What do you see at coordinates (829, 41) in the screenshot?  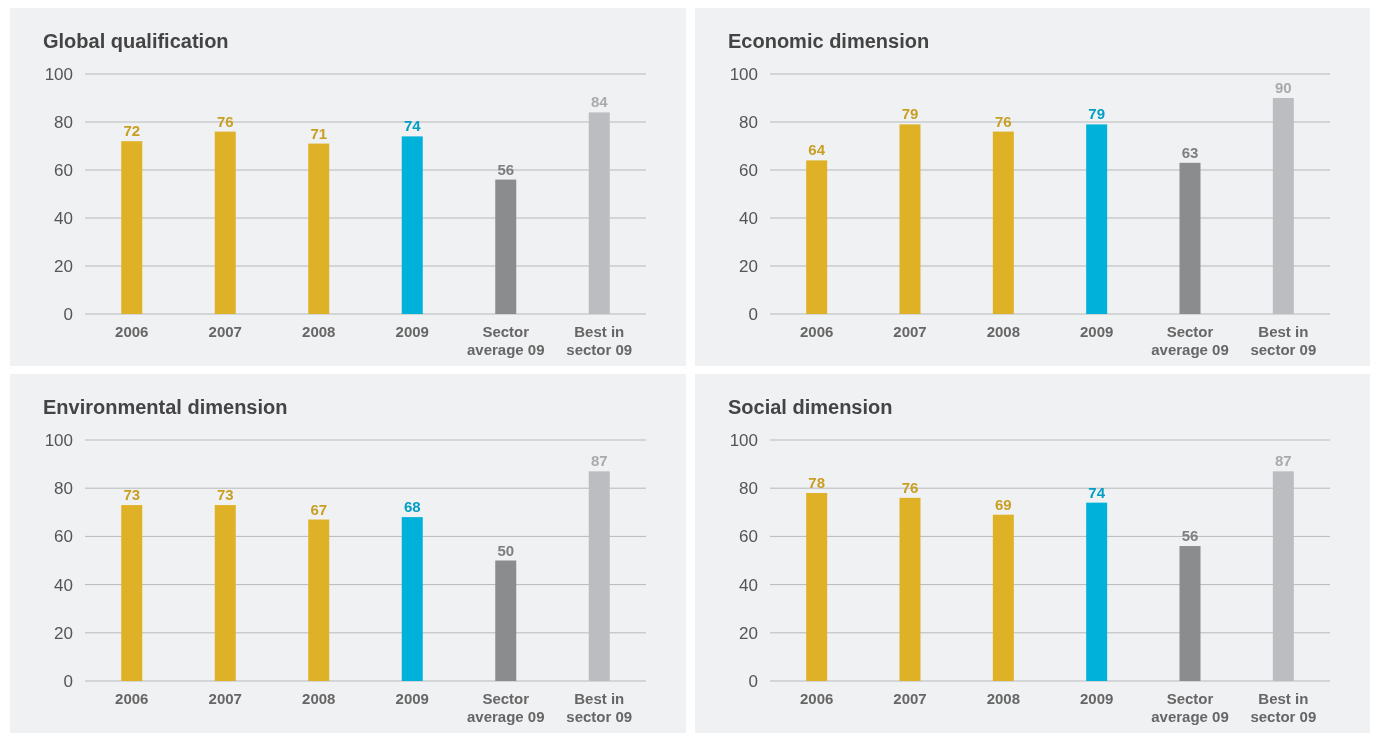 I see `chart-title: Economic dimension` at bounding box center [829, 41].